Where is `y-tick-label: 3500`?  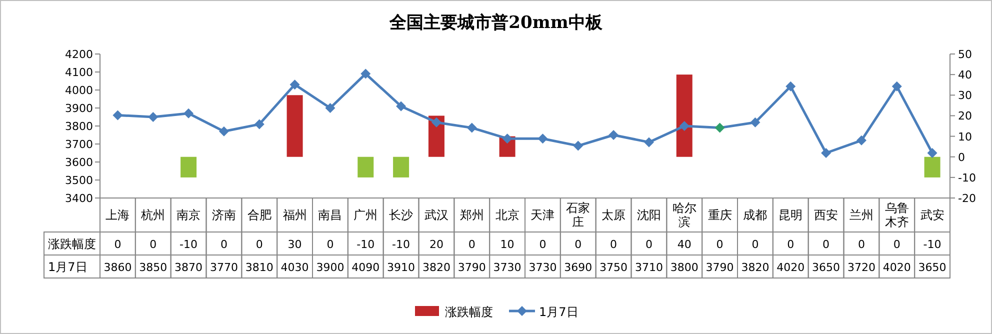
y-tick-label: 3500 is located at coordinates (79, 180).